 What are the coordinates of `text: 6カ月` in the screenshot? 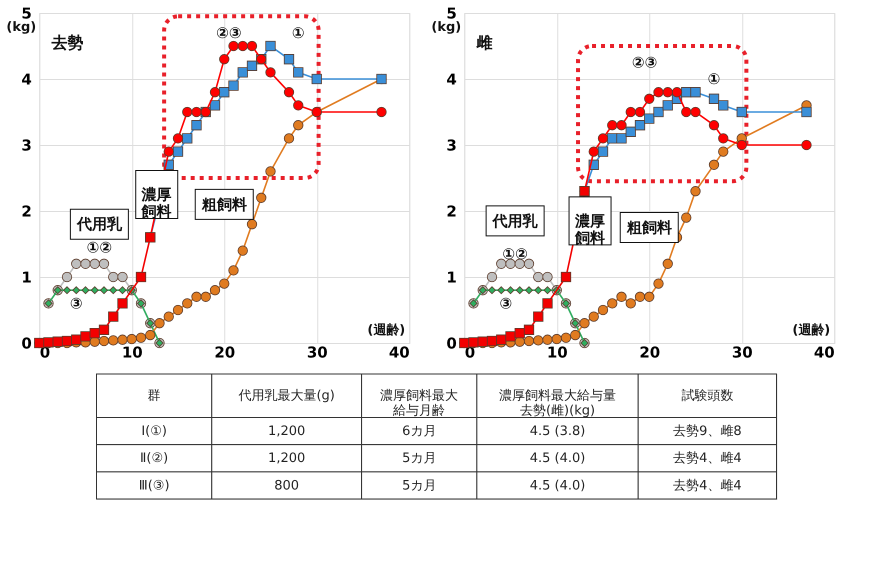 It's located at (419, 432).